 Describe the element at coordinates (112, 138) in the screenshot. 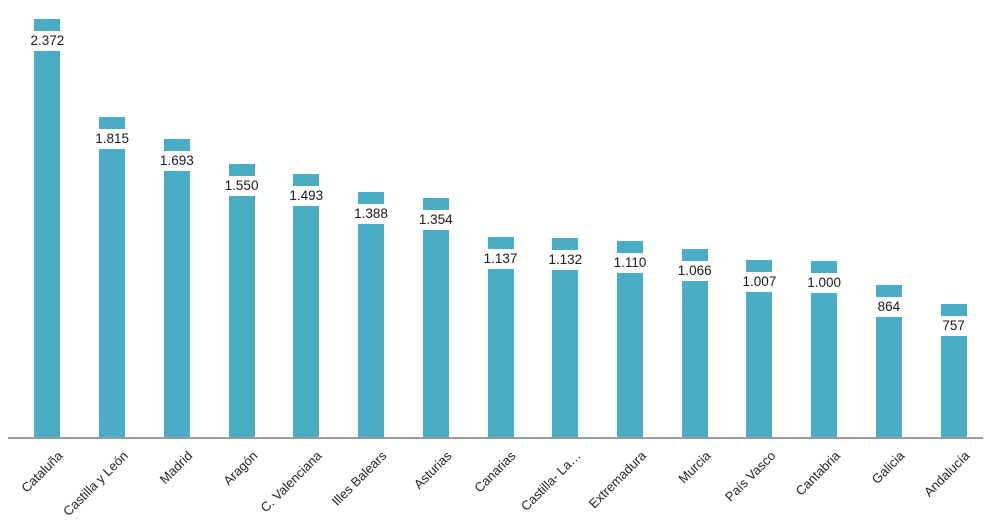

I see `bar-value-label: 1.815` at that location.